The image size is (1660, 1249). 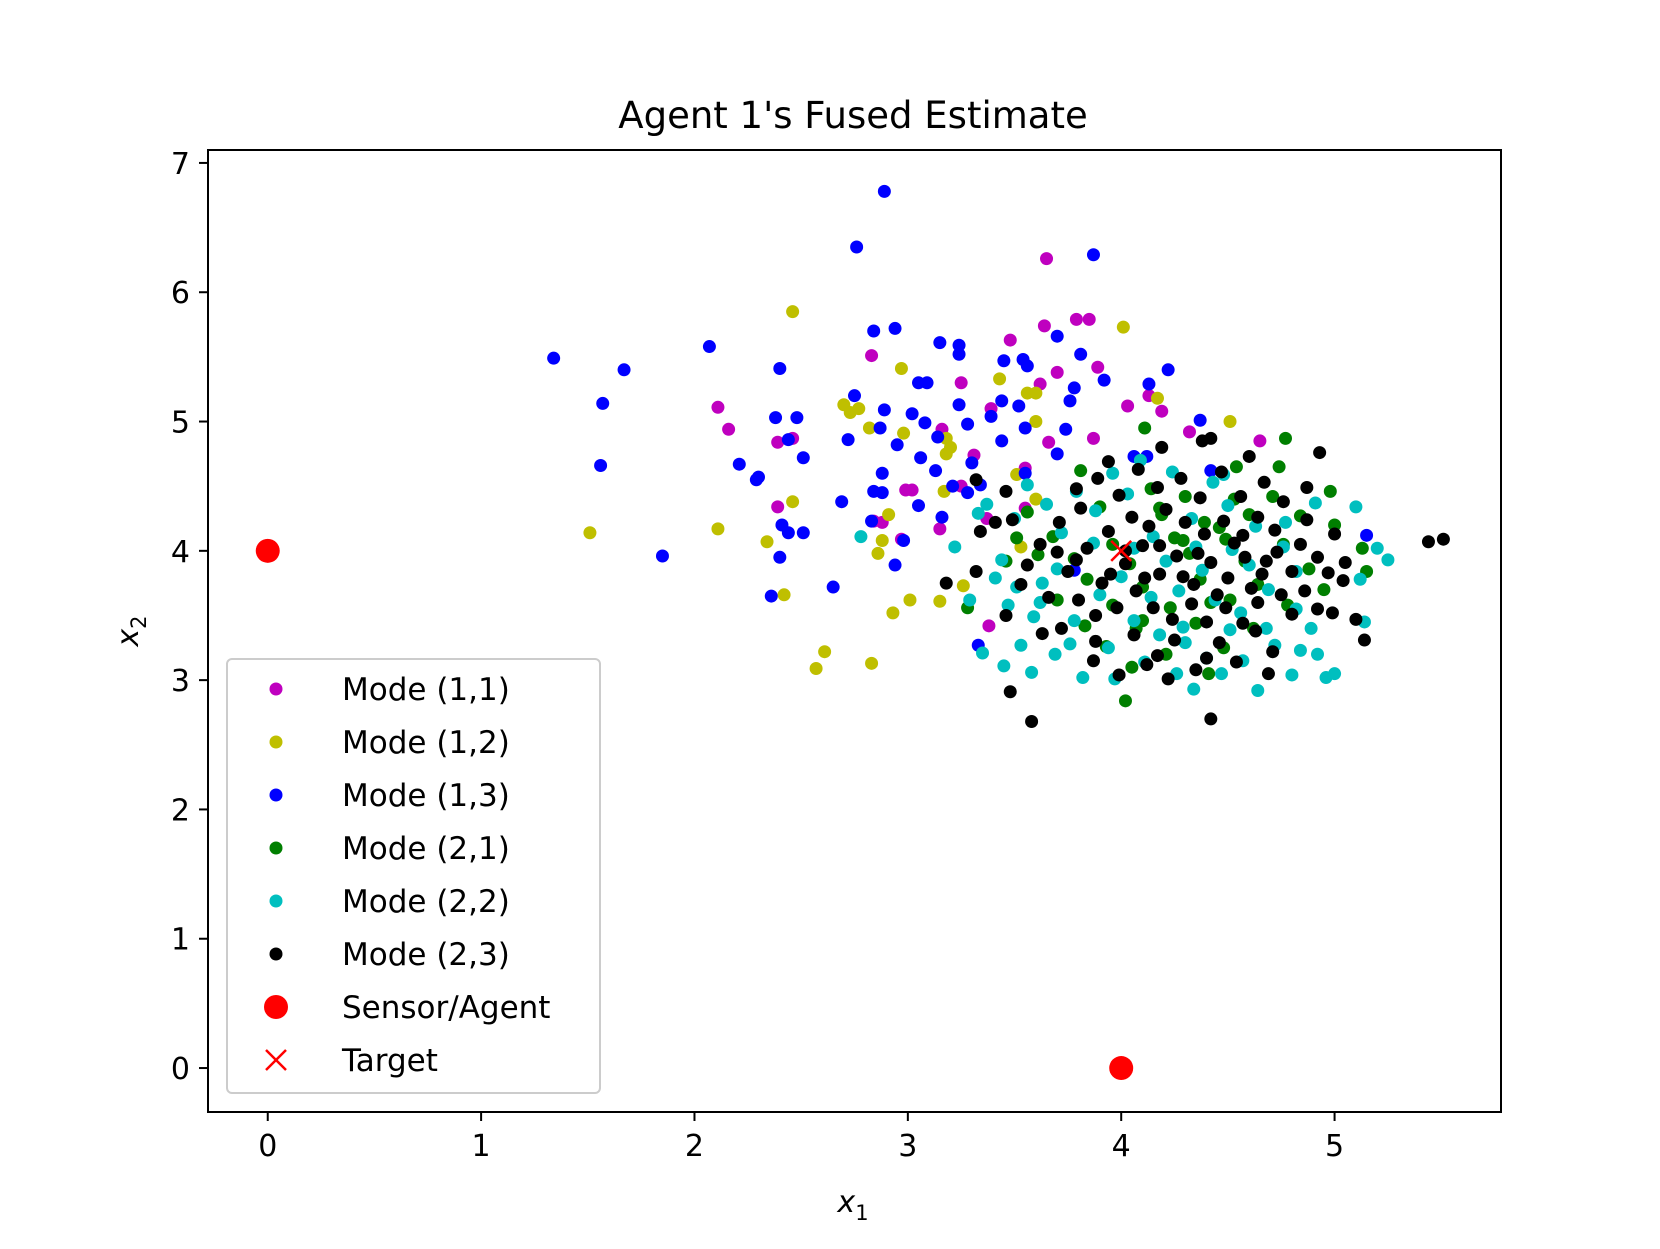 What do you see at coordinates (694, 1146) in the screenshot?
I see `x-tick-label: 2` at bounding box center [694, 1146].